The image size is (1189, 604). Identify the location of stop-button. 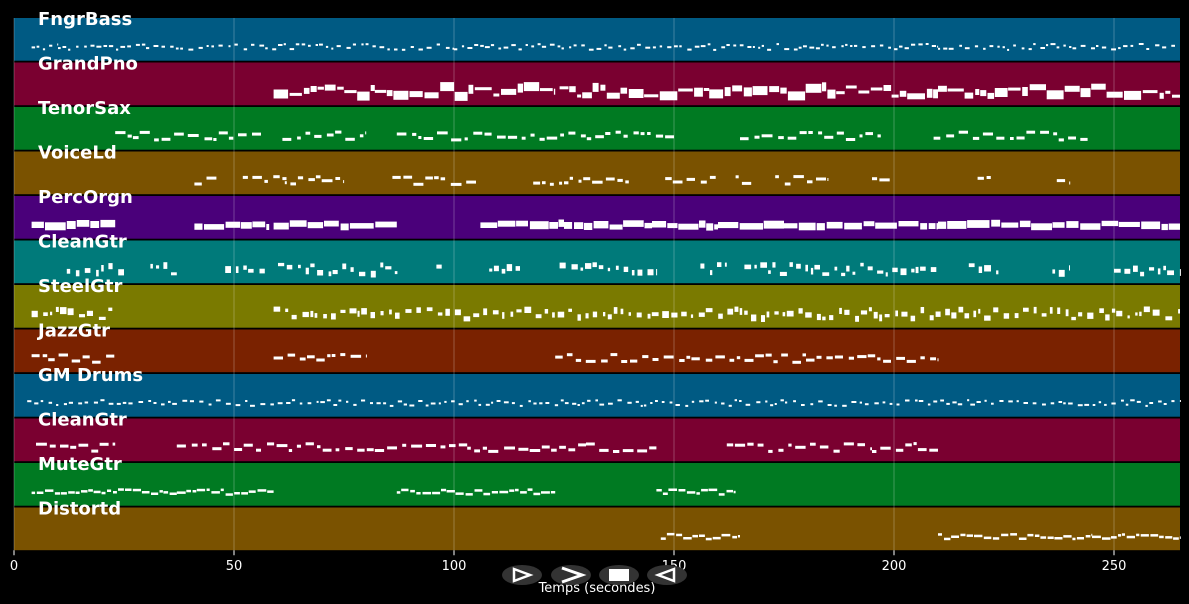
(619, 575).